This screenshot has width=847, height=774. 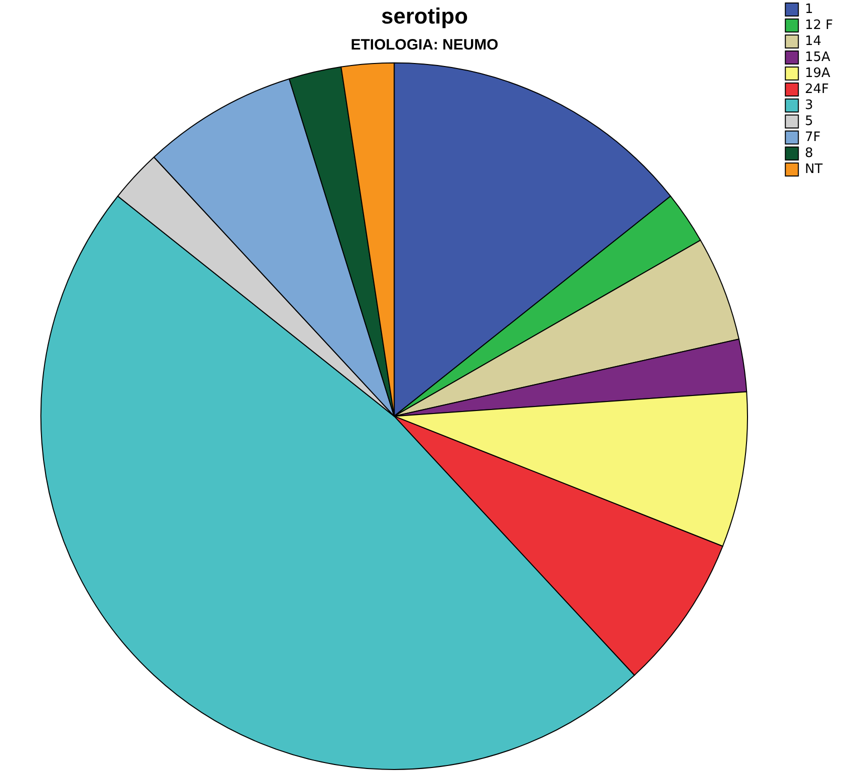 What do you see at coordinates (809, 9) in the screenshot?
I see `legend-label: 1` at bounding box center [809, 9].